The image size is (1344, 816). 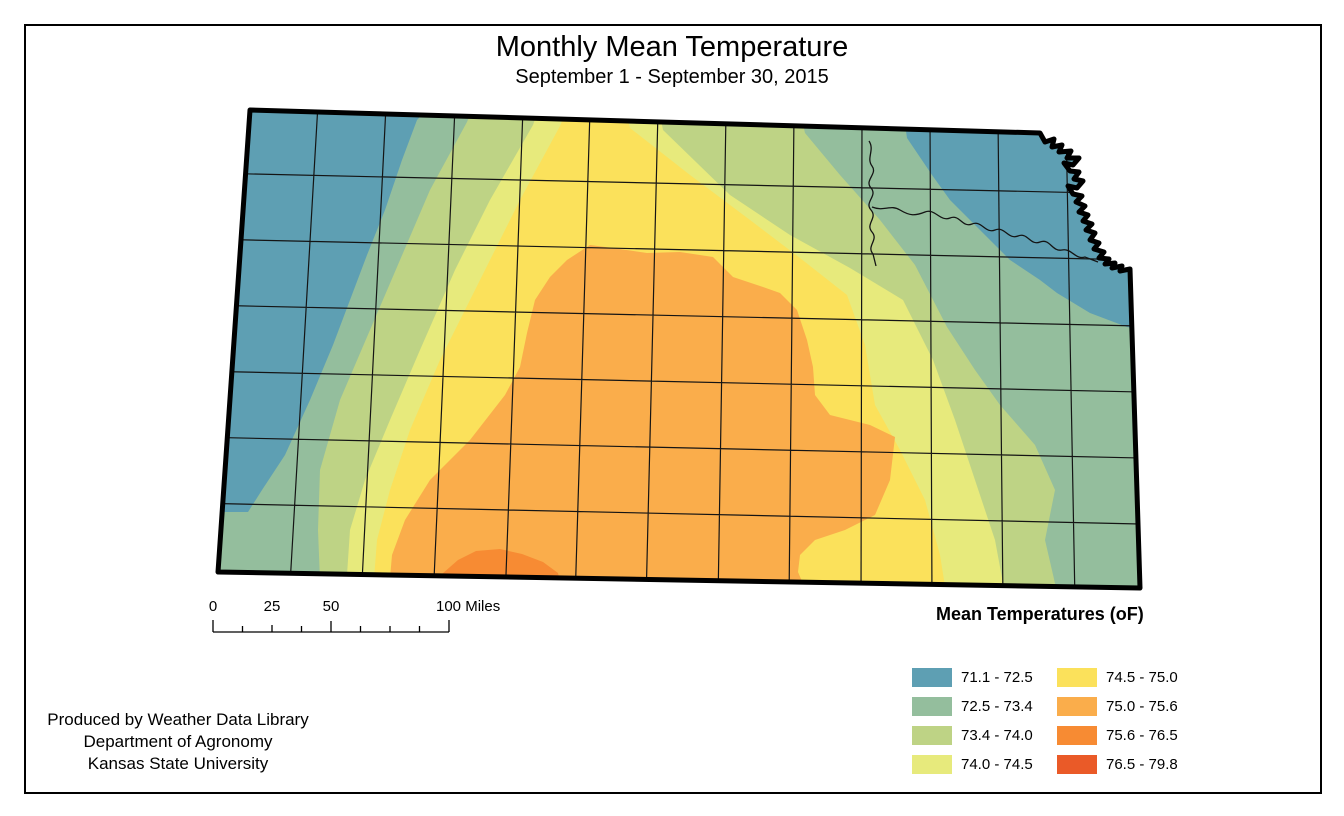 I want to click on scale-label-0: 0, so click(x=213, y=606).